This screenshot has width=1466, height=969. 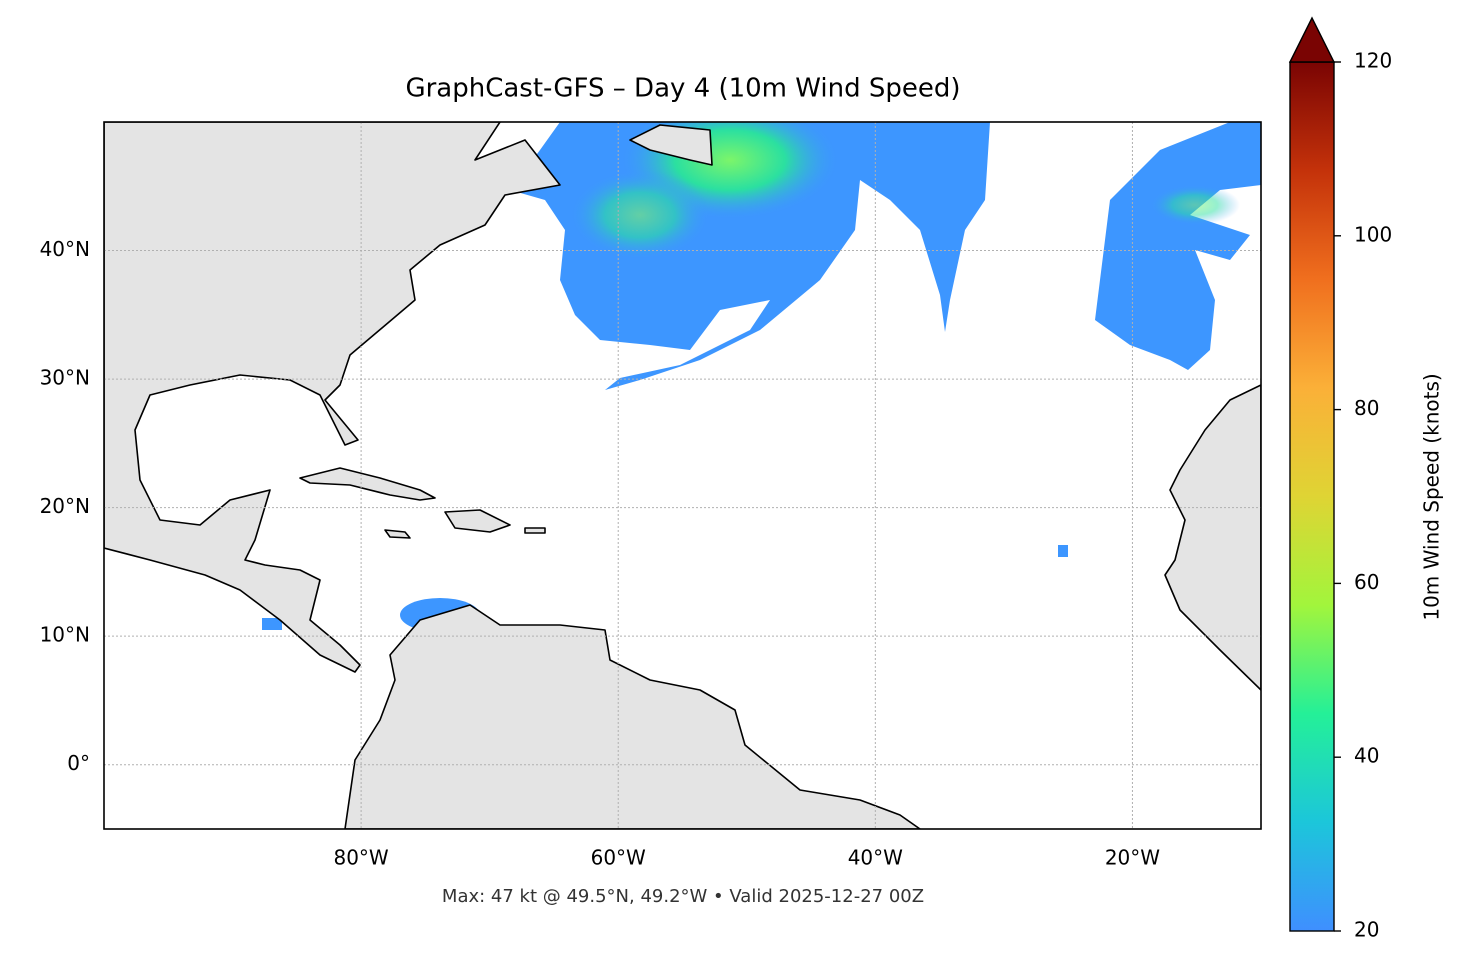 What do you see at coordinates (1366, 930) in the screenshot?
I see `colorbar-tick-label: 20` at bounding box center [1366, 930].